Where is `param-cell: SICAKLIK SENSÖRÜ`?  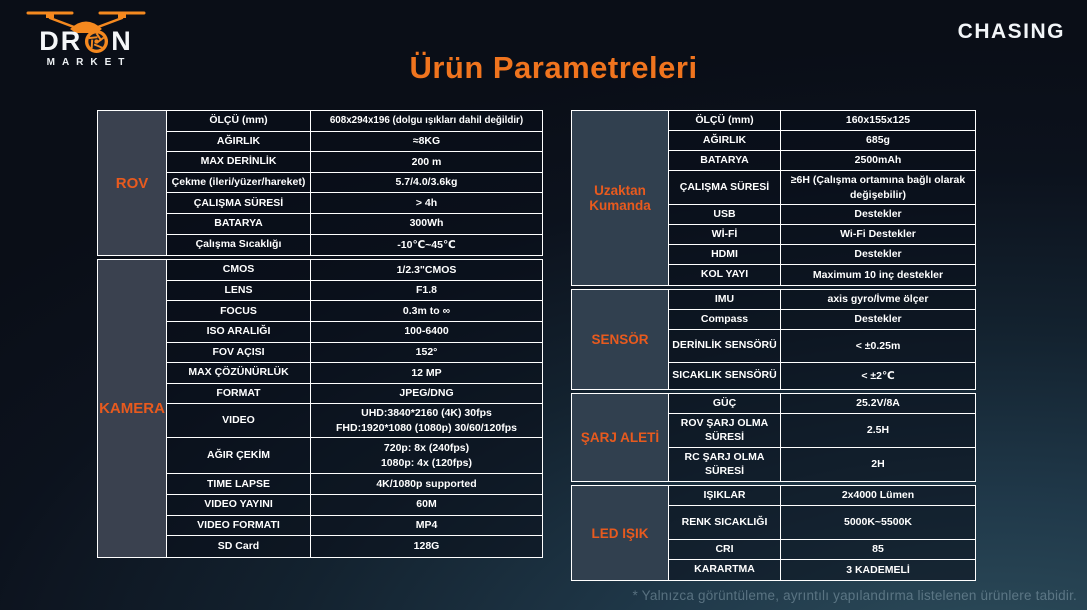 param-cell: SICAKLIK SENSÖRÜ is located at coordinates (724, 376).